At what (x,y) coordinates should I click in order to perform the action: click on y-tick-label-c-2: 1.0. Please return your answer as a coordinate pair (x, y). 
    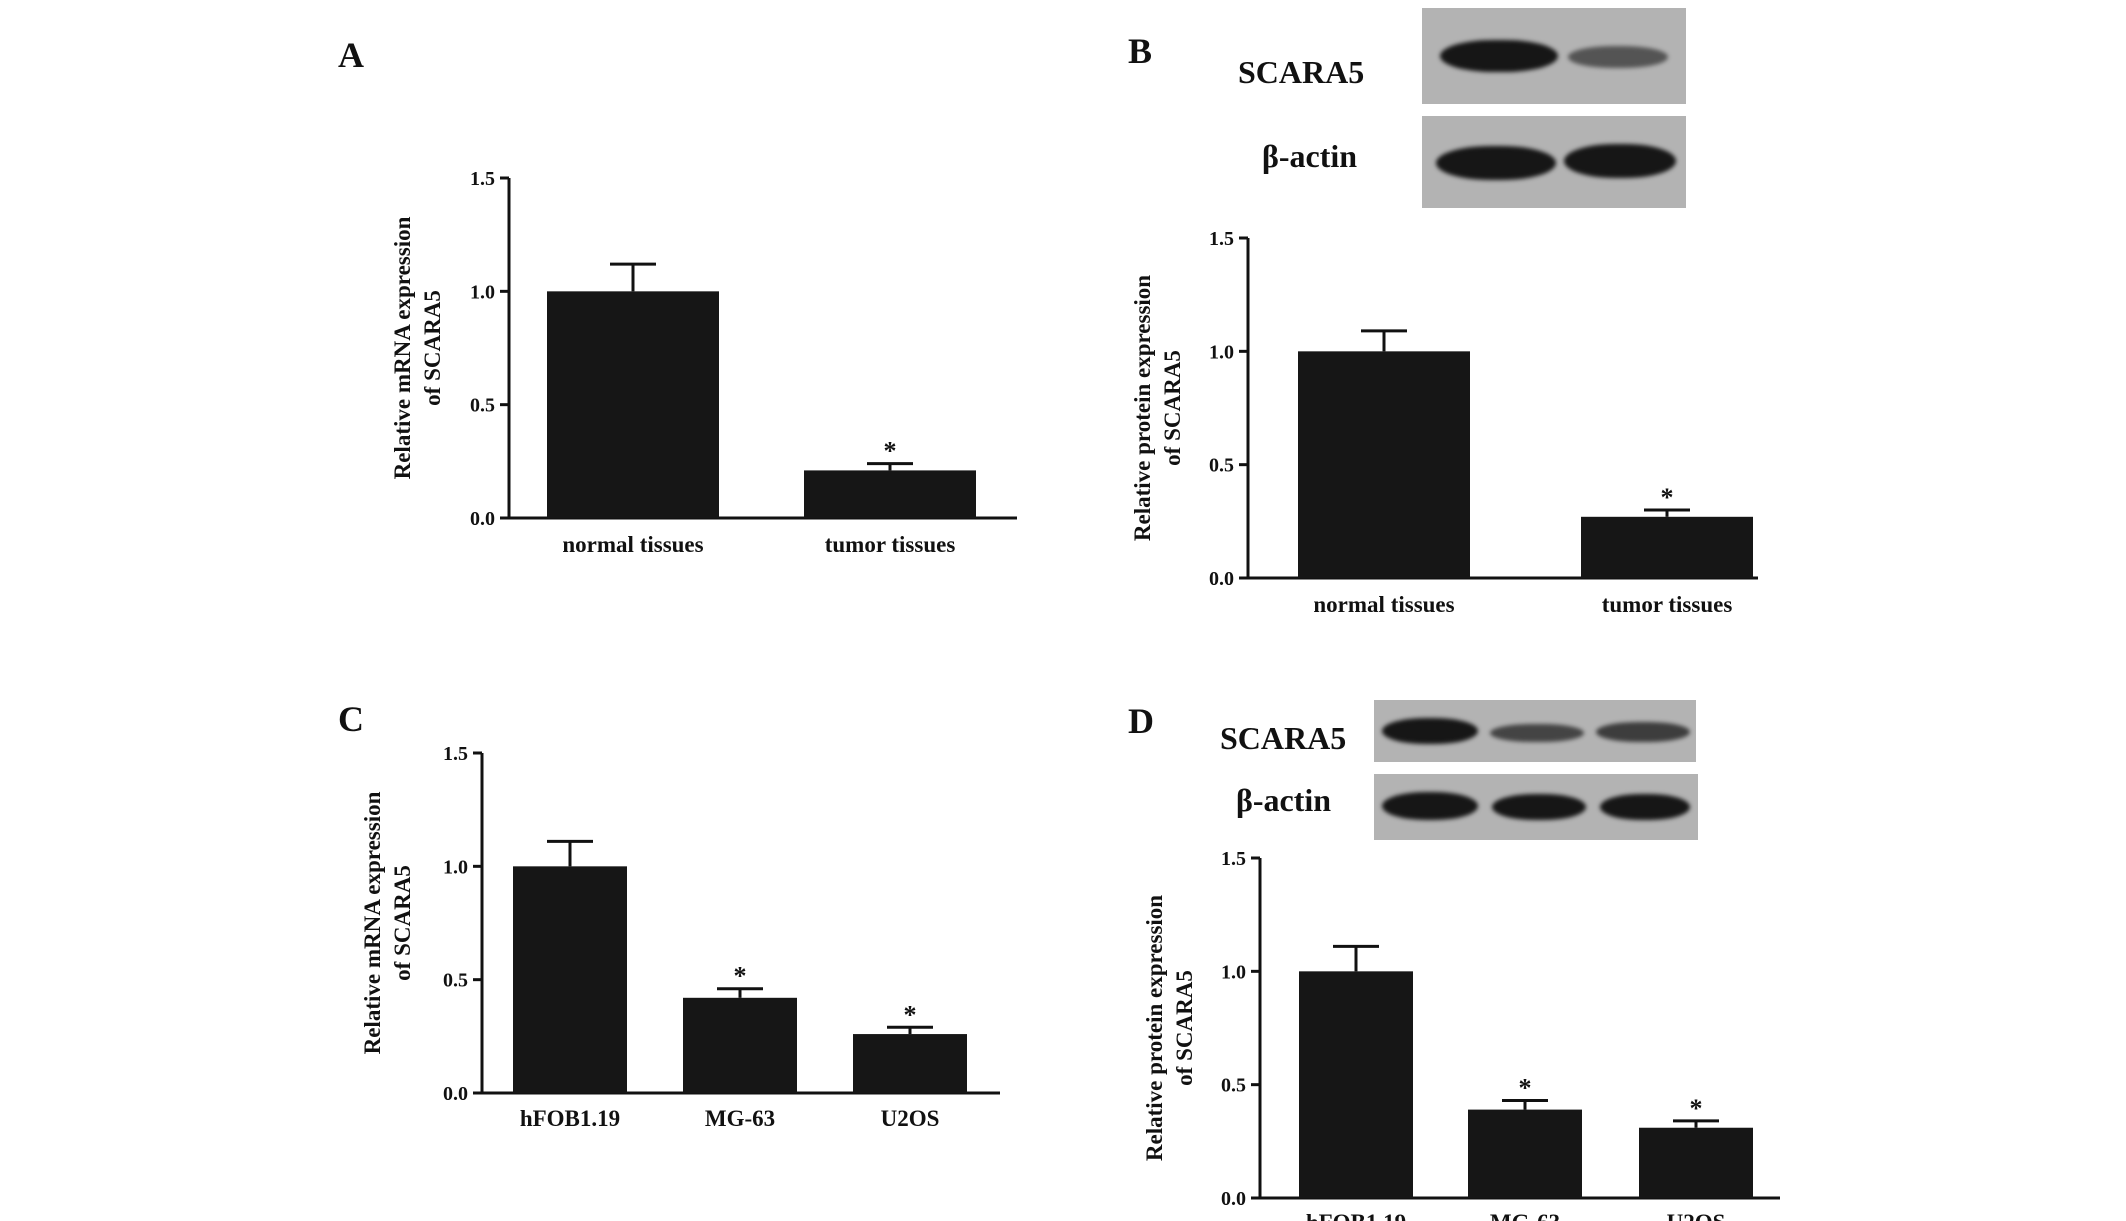
    Looking at the image, I should click on (455, 867).